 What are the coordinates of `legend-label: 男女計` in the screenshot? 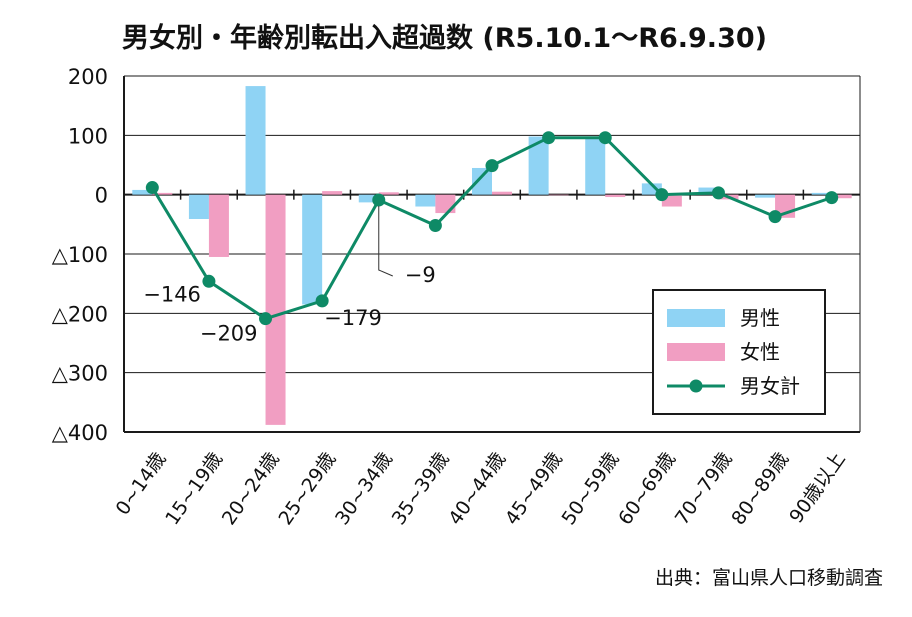 It's located at (770, 386).